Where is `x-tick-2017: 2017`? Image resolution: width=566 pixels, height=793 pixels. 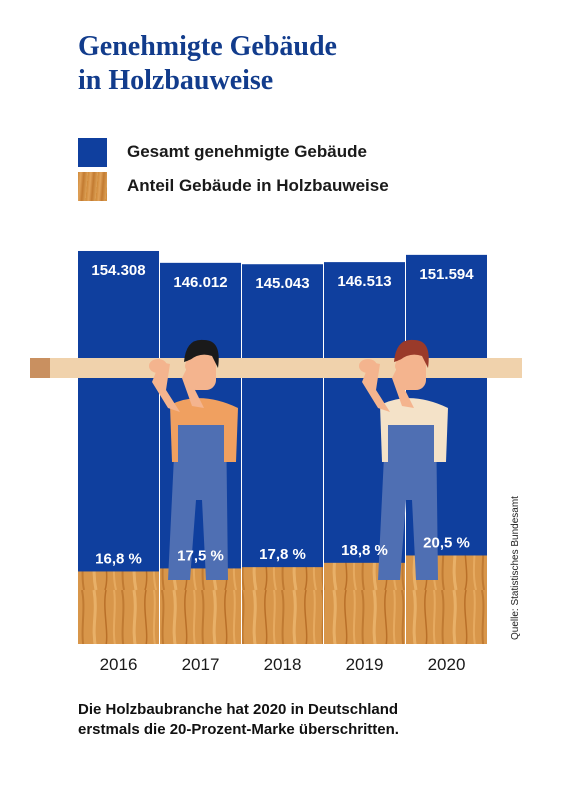
x-tick-2017: 2017 is located at coordinates (201, 664).